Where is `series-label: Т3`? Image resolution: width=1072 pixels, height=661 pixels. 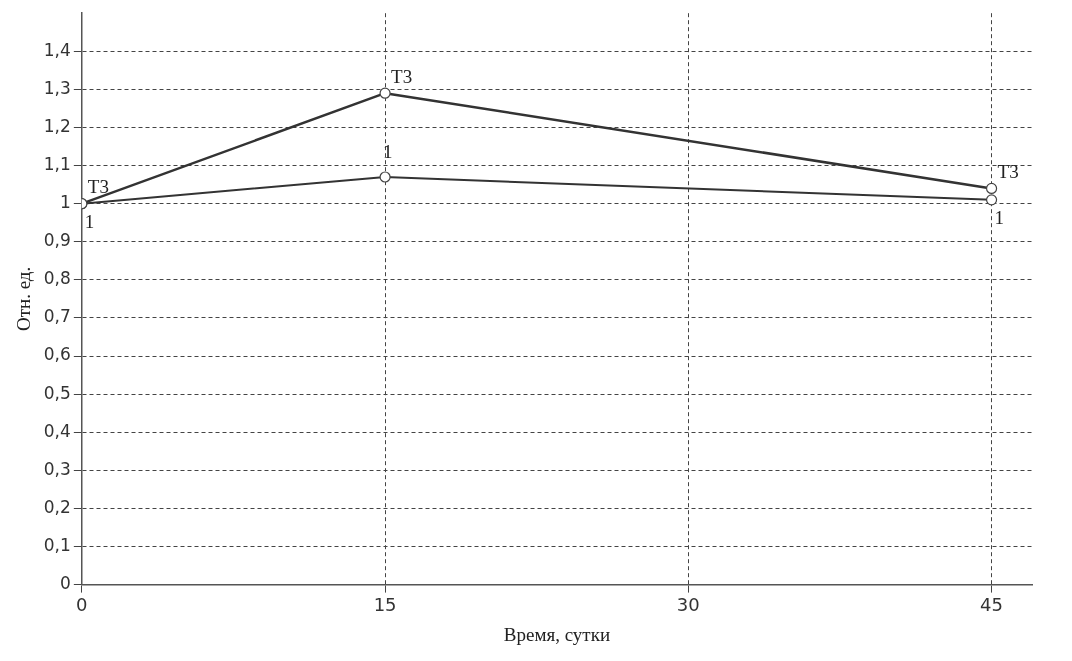 series-label: Т3 is located at coordinates (98, 187).